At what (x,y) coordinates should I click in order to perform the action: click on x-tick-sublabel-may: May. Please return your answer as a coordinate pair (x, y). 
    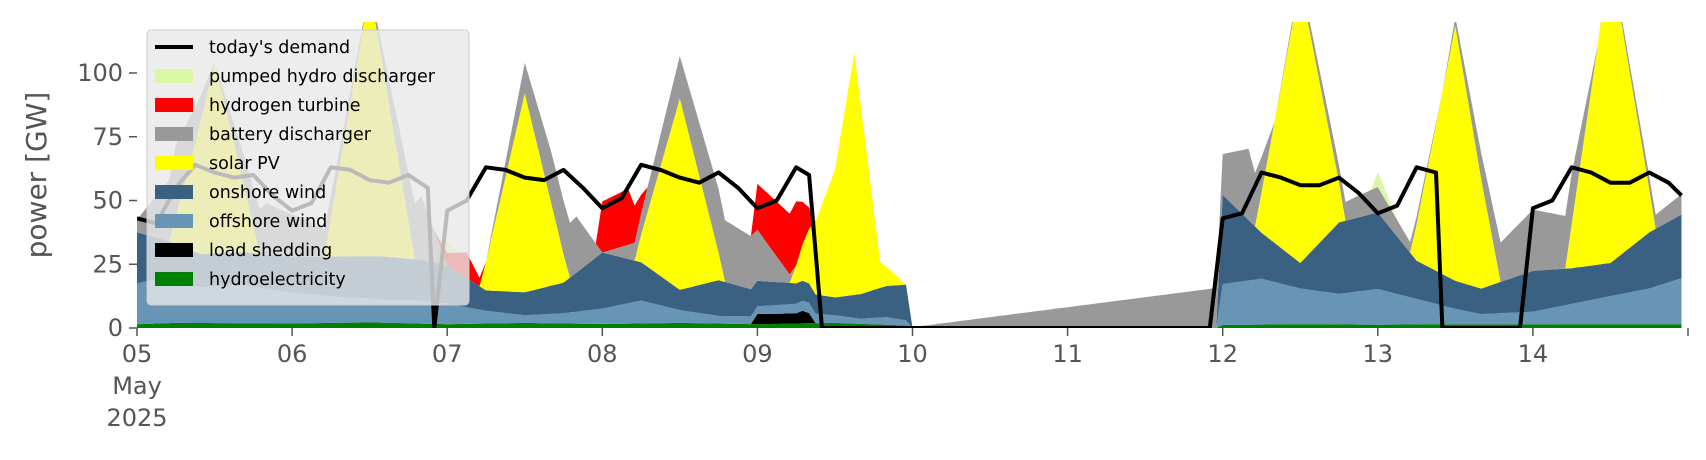
    Looking at the image, I should click on (137, 386).